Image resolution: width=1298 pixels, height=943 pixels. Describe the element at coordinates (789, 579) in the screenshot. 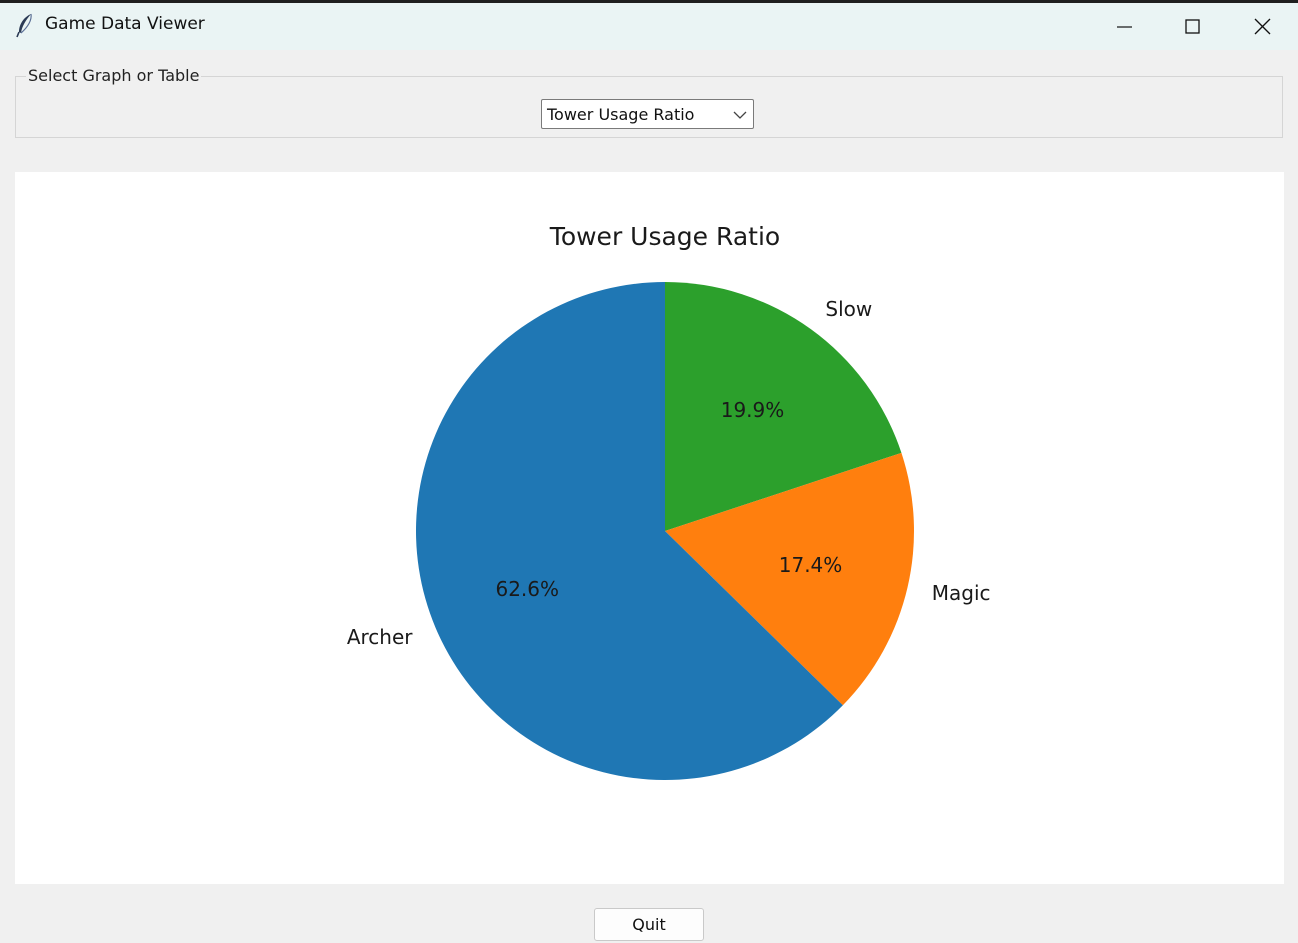

I see `pie-slice-magic` at that location.